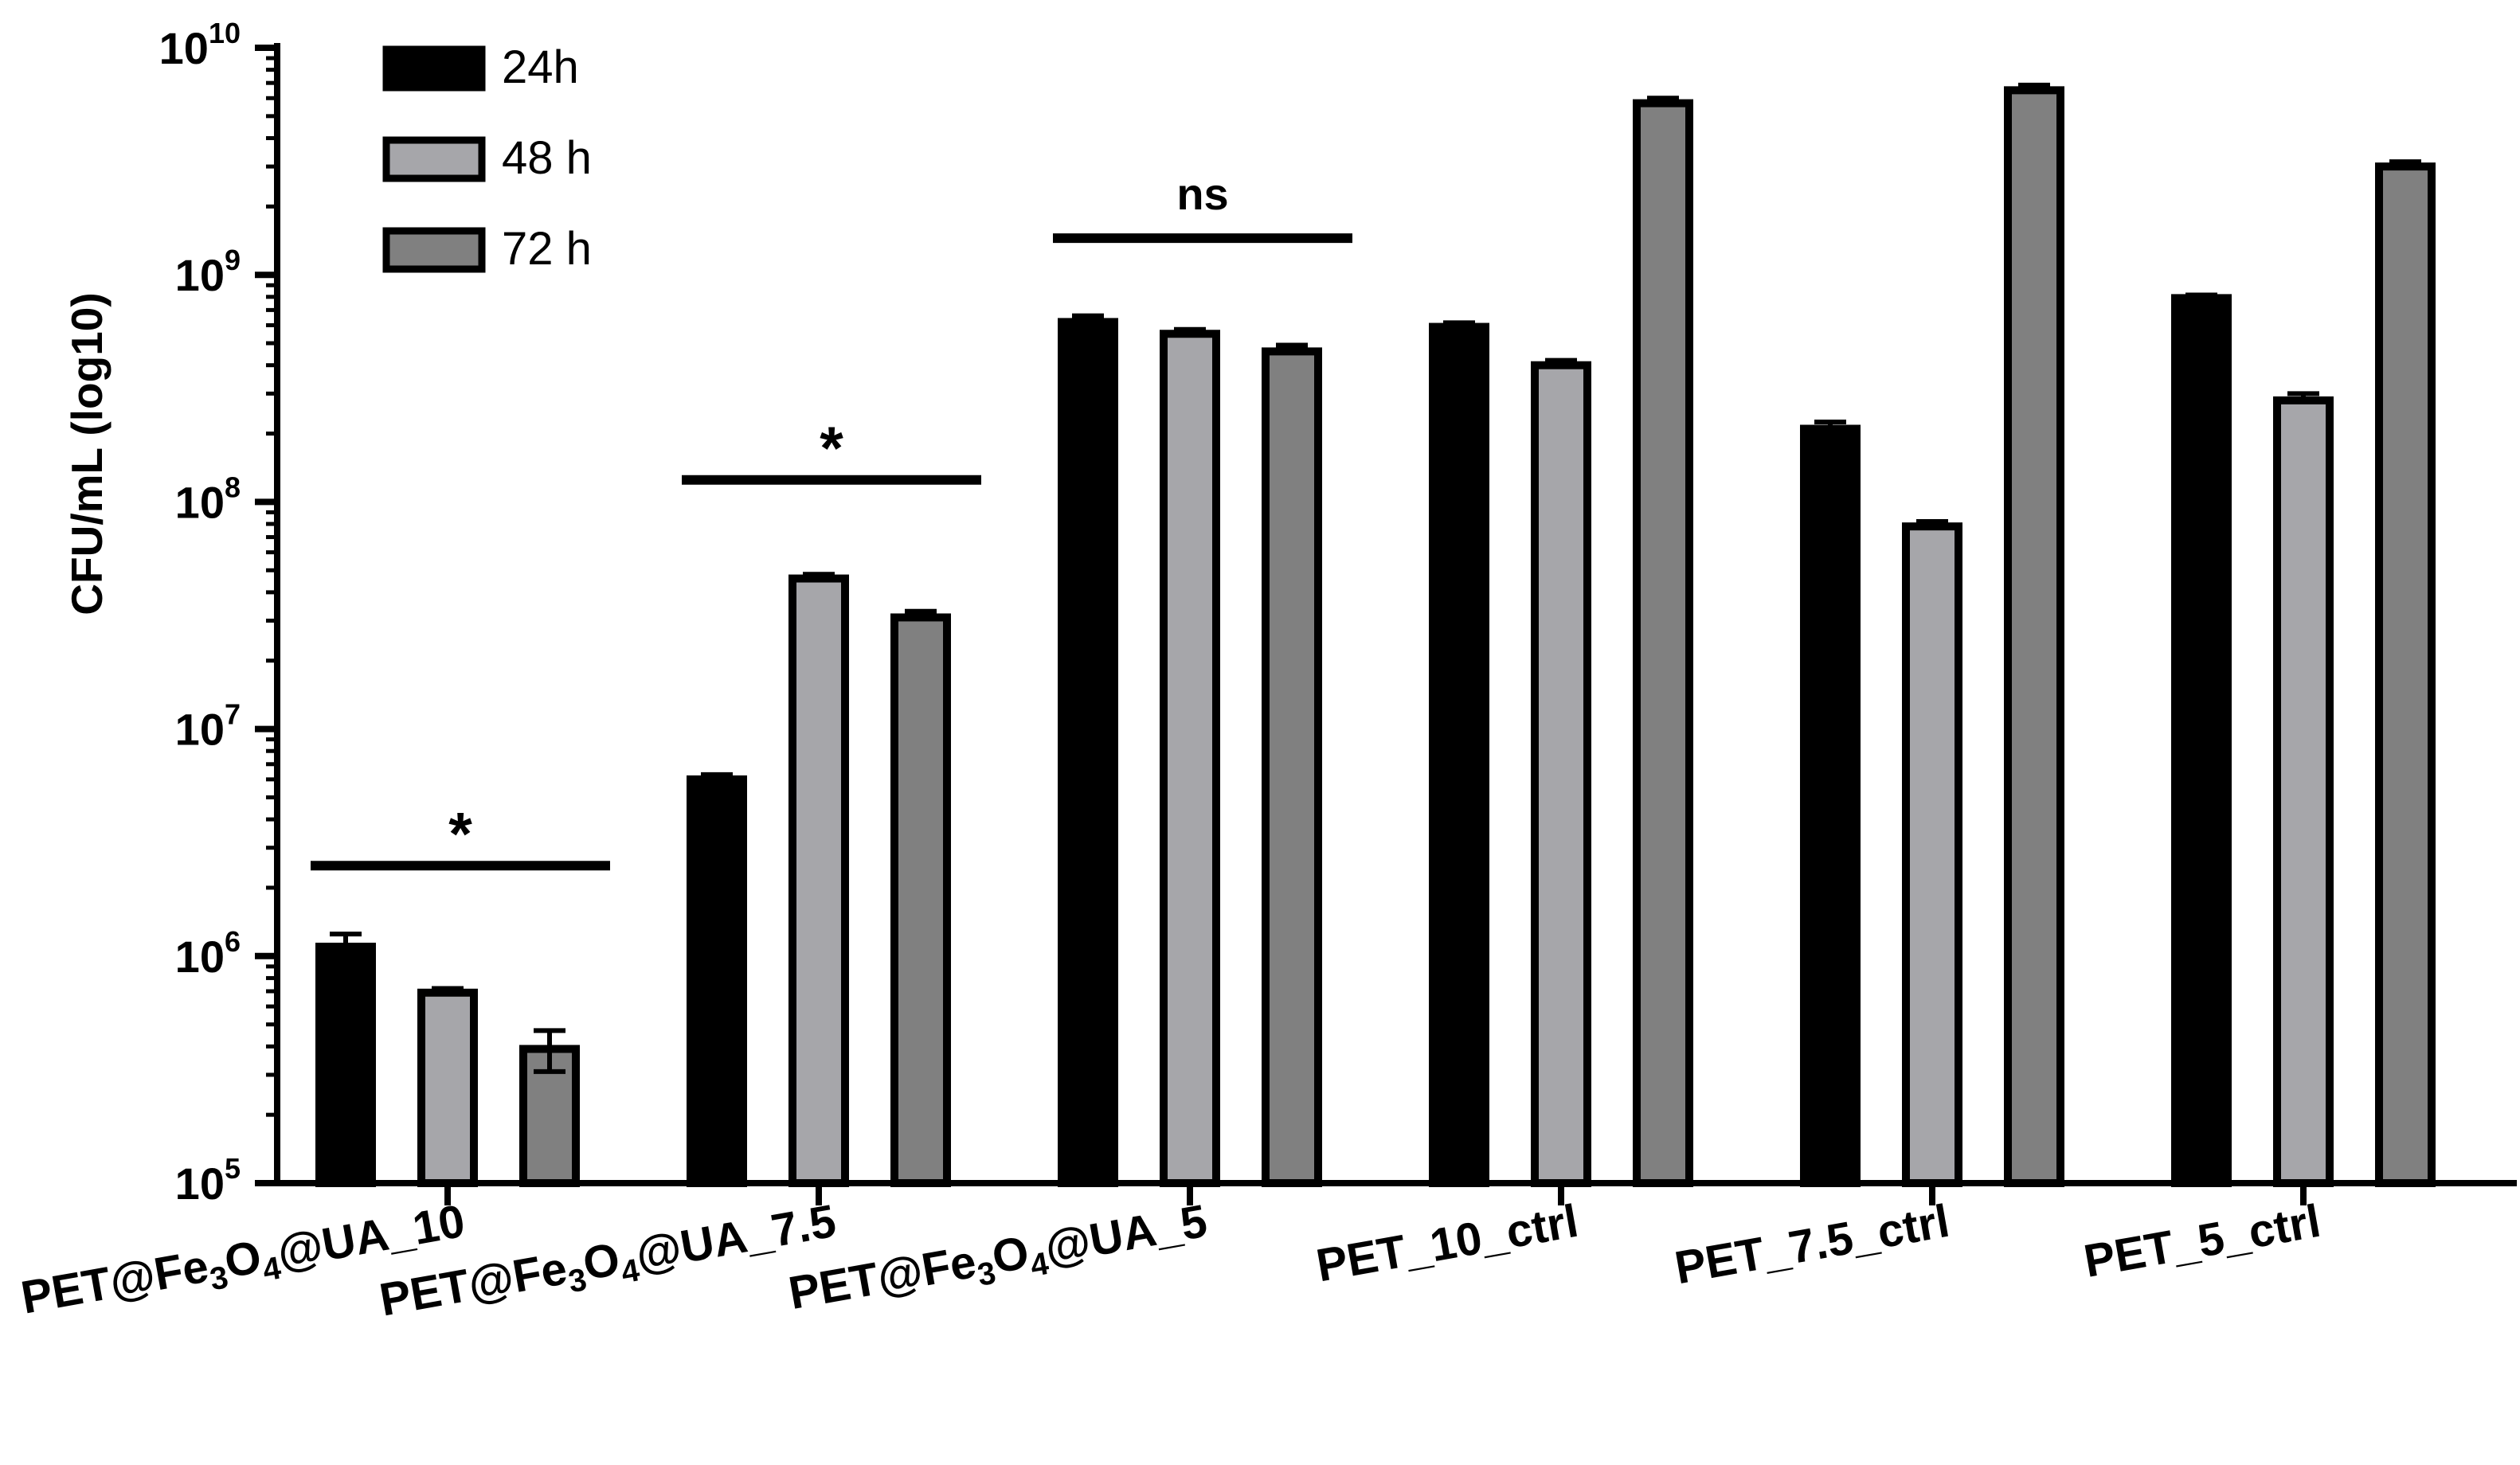  I want to click on y-tick-label: 10⁷, so click(208, 726).